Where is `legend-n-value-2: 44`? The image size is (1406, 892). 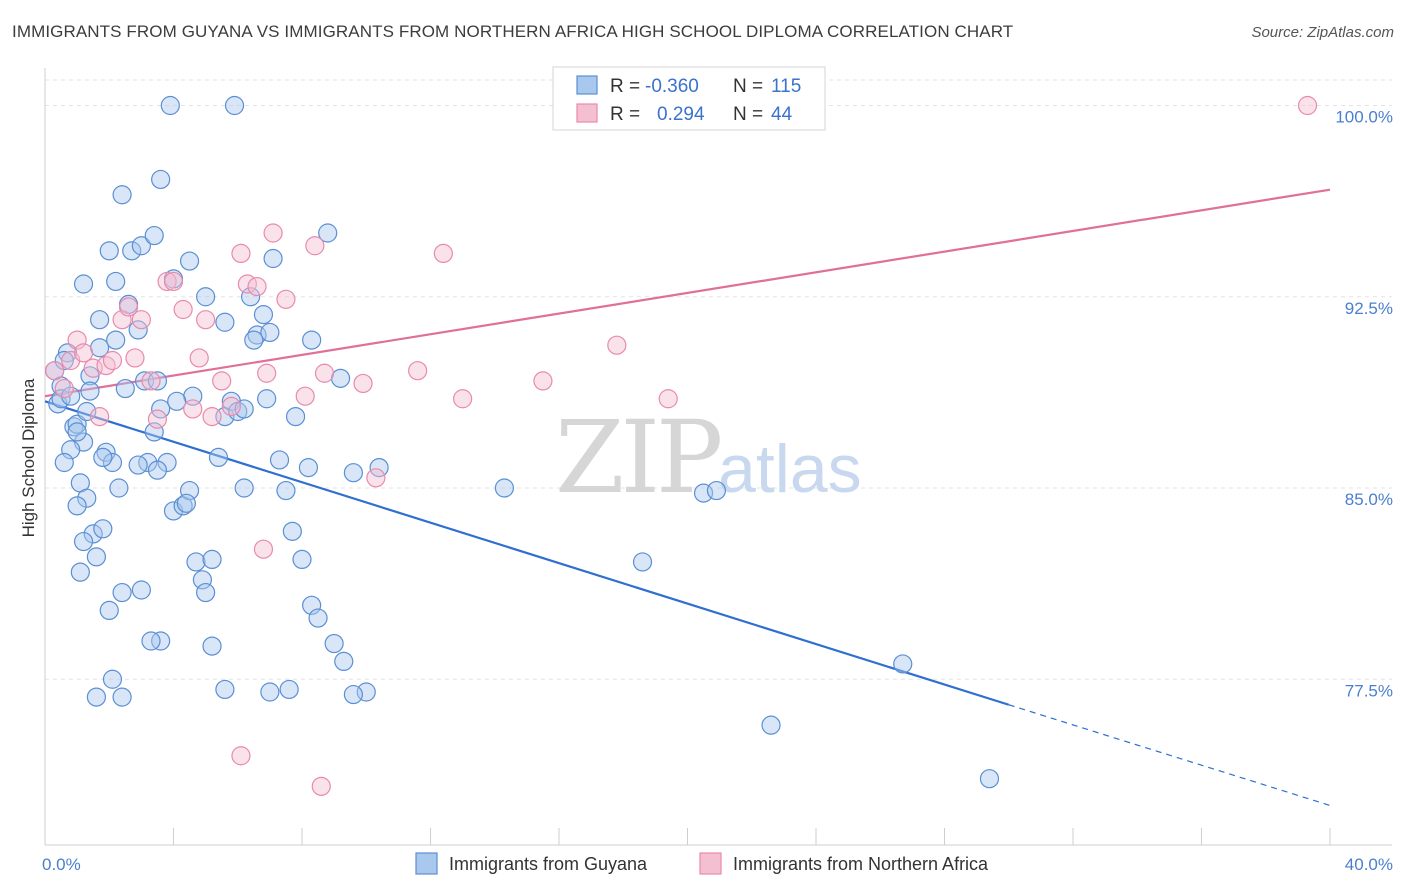 legend-n-value-2: 44 is located at coordinates (782, 114).